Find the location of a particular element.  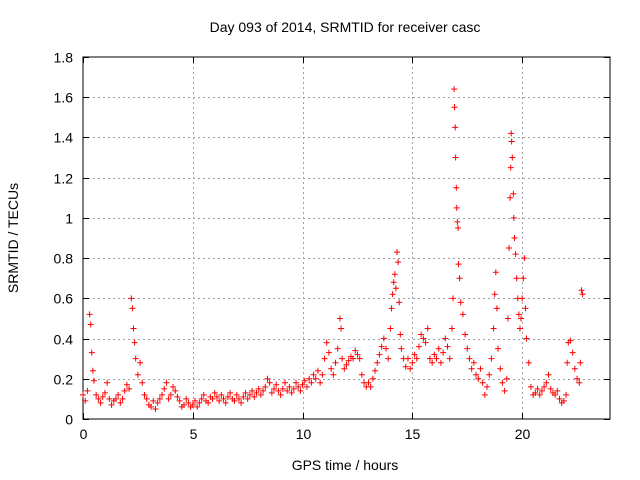

x-tick-label: 10 is located at coordinates (304, 434).